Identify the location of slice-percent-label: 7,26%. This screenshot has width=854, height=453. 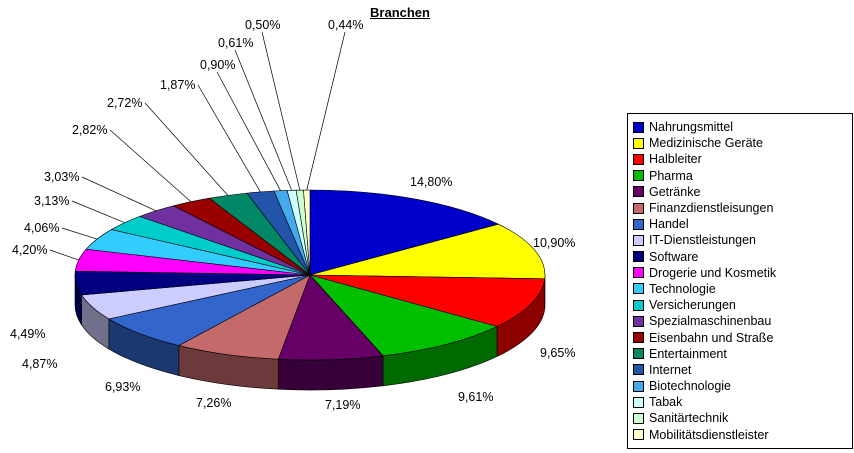
(213, 403).